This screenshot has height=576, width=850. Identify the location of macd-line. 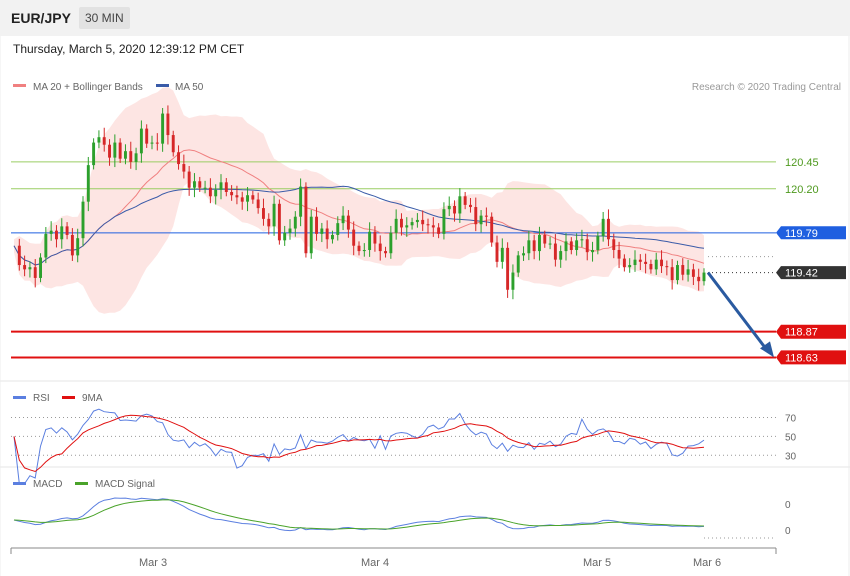
(359, 514).